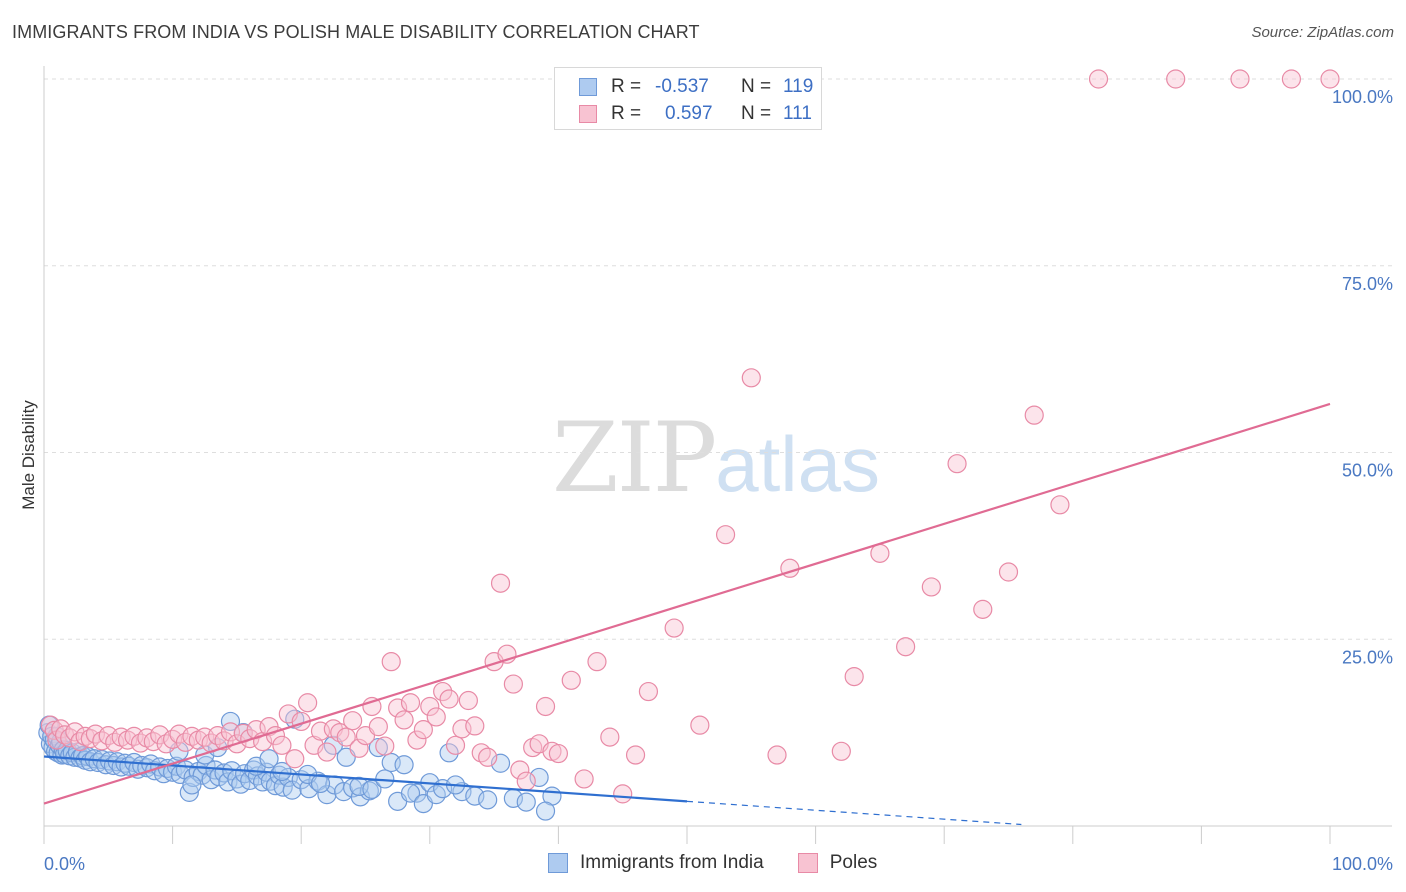 This screenshot has width=1406, height=892. Describe the element at coordinates (689, 113) in the screenshot. I see `r-value: 0.597` at that location.